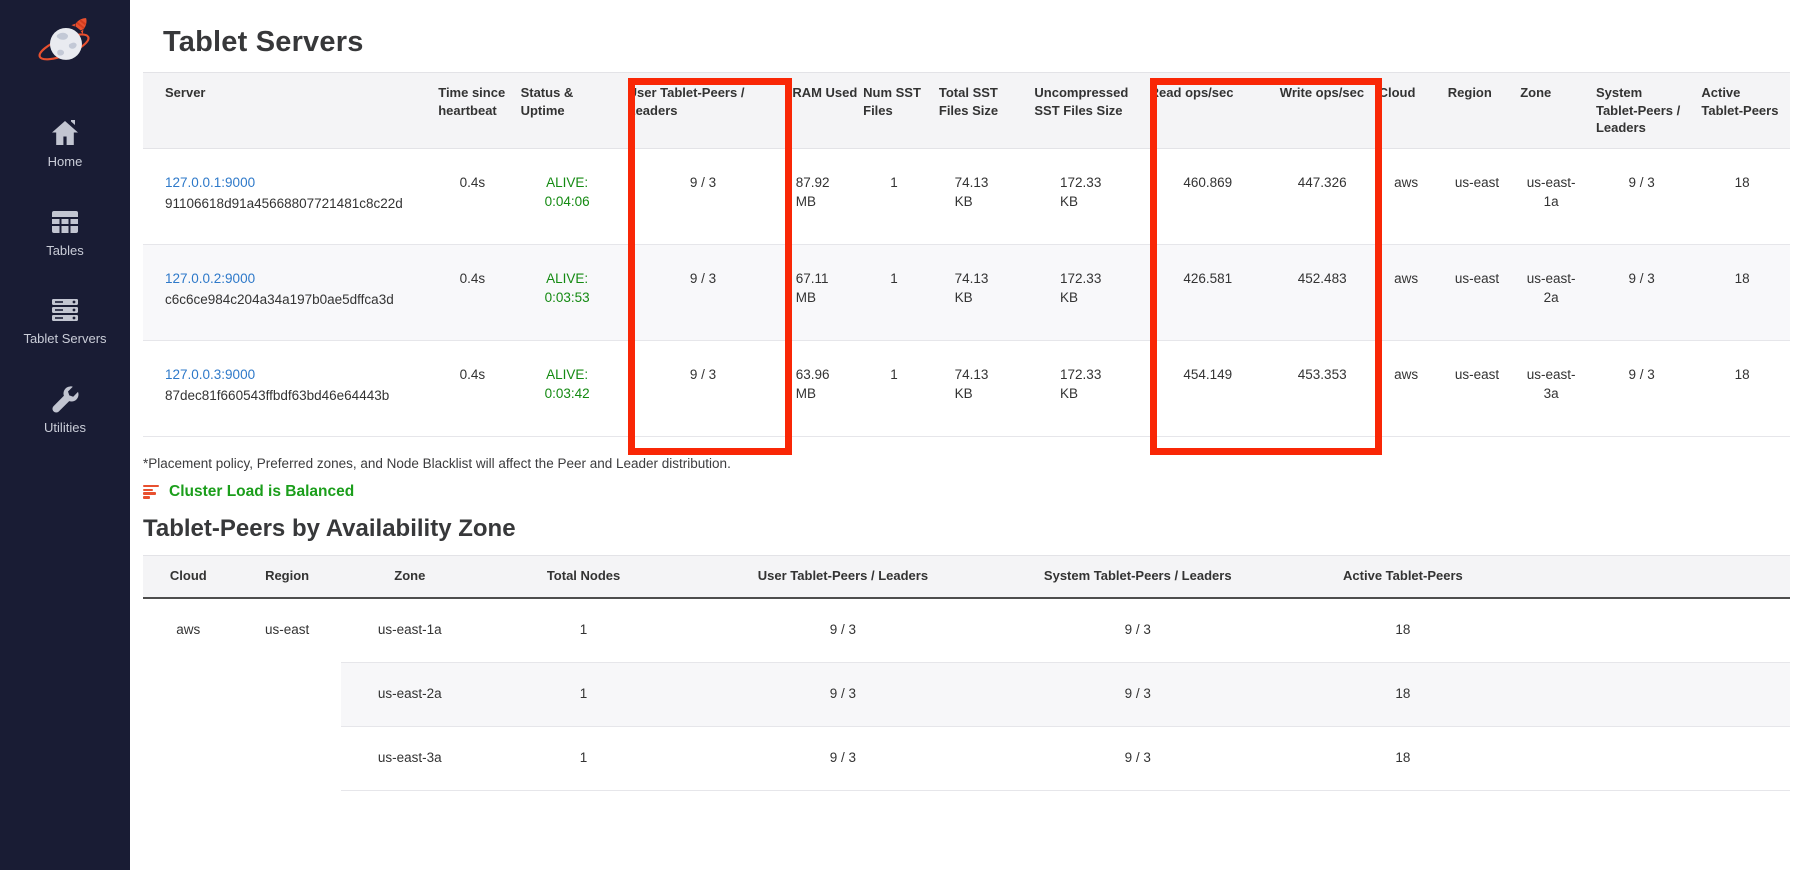 The width and height of the screenshot is (1809, 870). I want to click on sidebar-item-tablet-servers: Tablet Servers, so click(65, 320).